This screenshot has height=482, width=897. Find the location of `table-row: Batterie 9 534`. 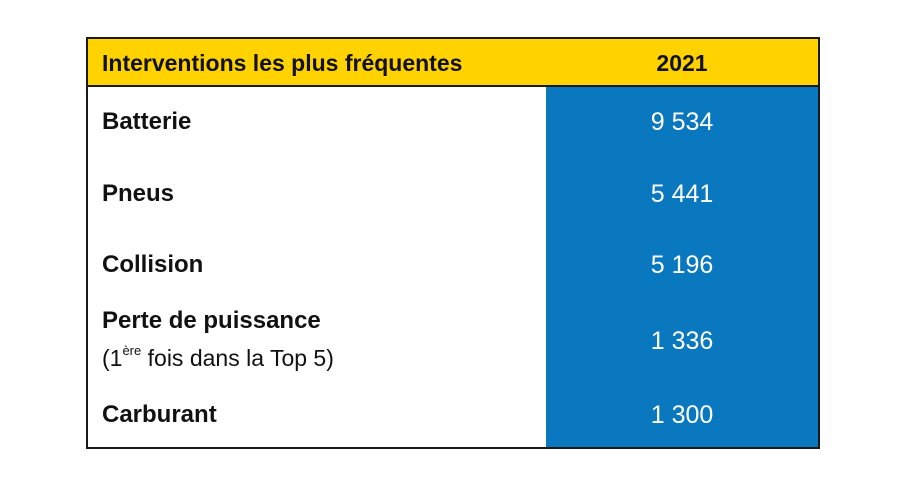

table-row: Batterie 9 534 is located at coordinates (453, 123).